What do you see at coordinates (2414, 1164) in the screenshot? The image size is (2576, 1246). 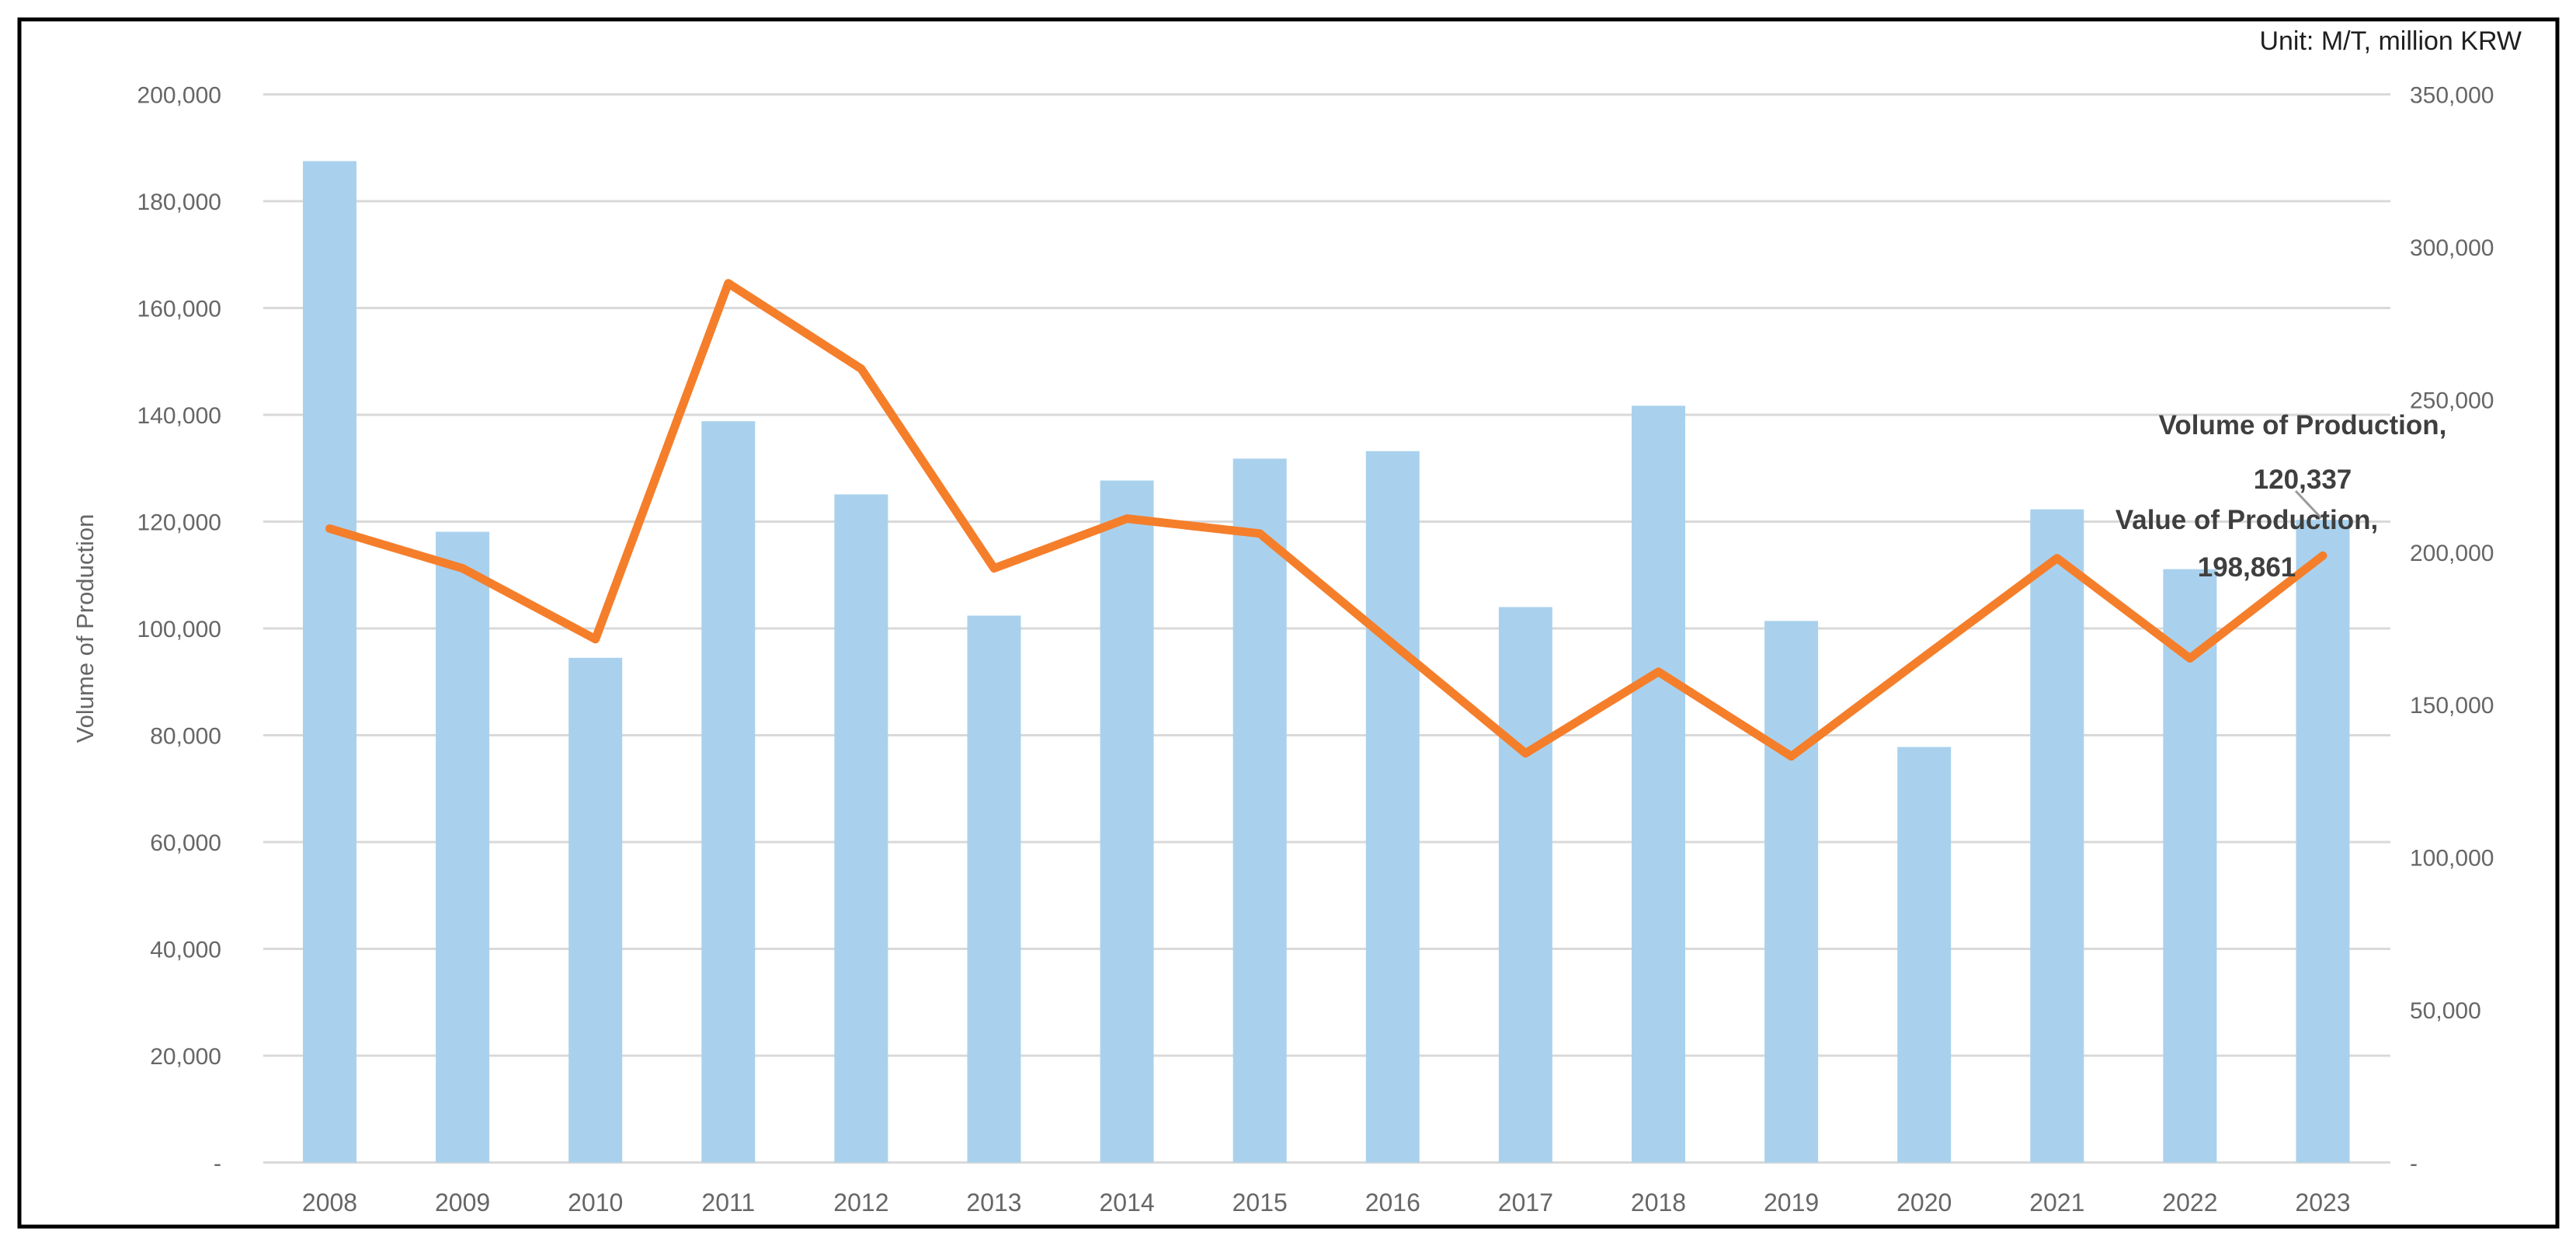 I see `y-right-tick-label: -` at bounding box center [2414, 1164].